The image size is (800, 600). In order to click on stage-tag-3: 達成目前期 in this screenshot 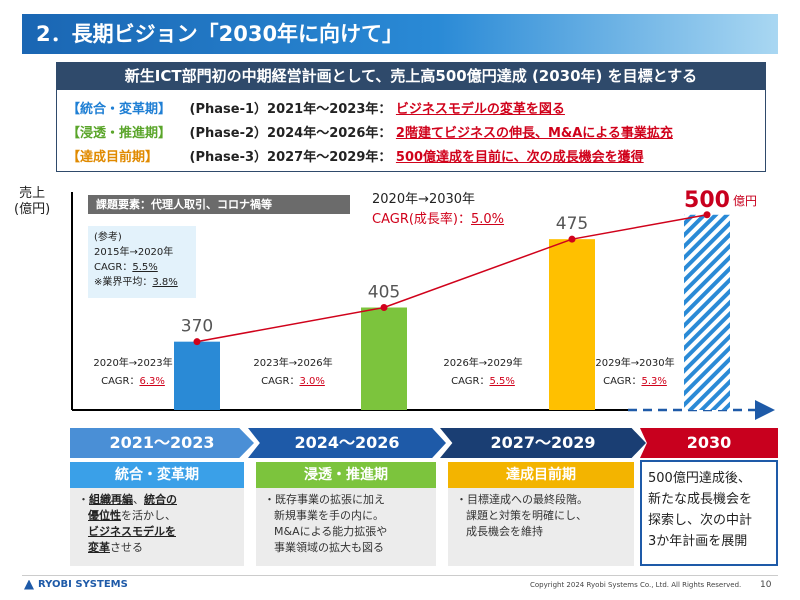, I will do `click(541, 475)`.